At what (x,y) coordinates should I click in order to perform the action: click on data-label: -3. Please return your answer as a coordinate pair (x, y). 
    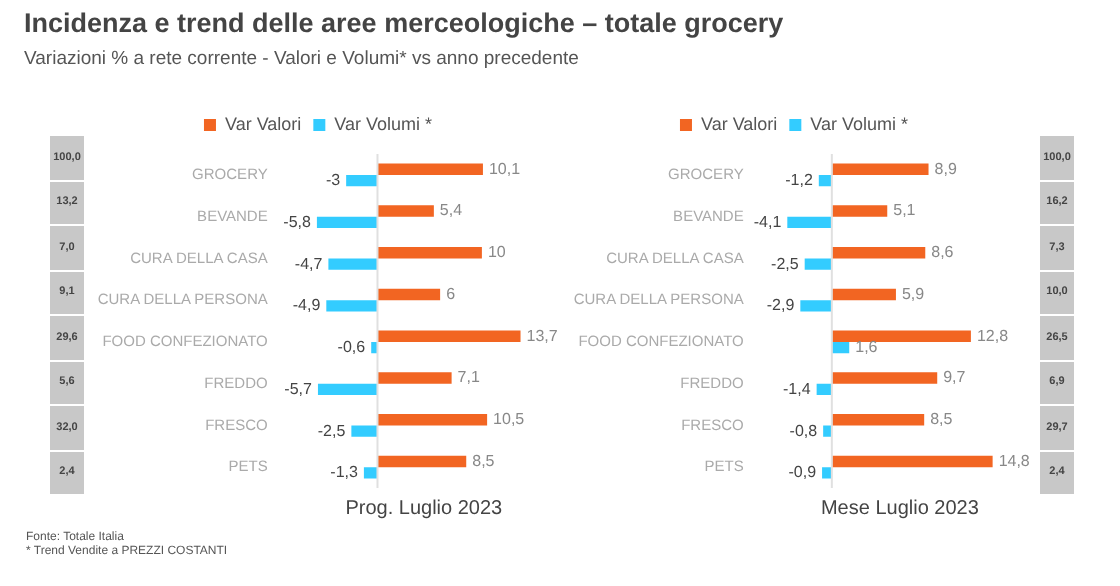
    Looking at the image, I should click on (333, 180).